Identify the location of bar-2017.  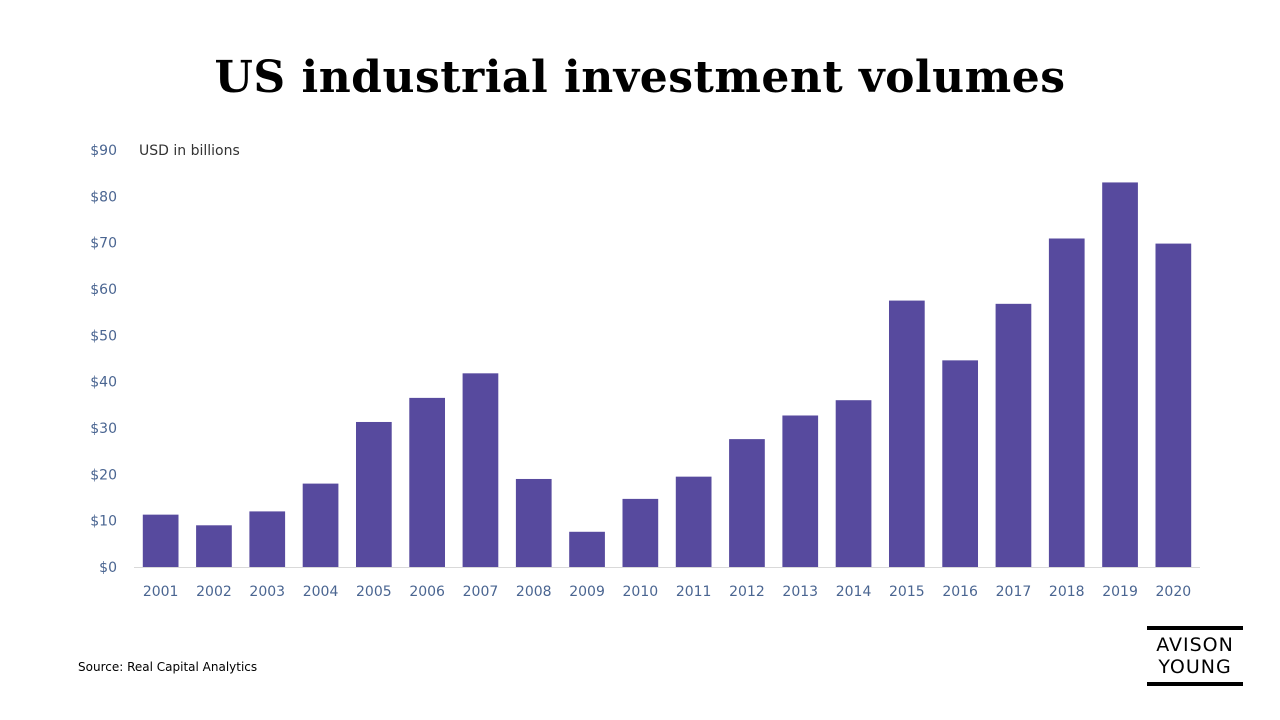
(1013, 435).